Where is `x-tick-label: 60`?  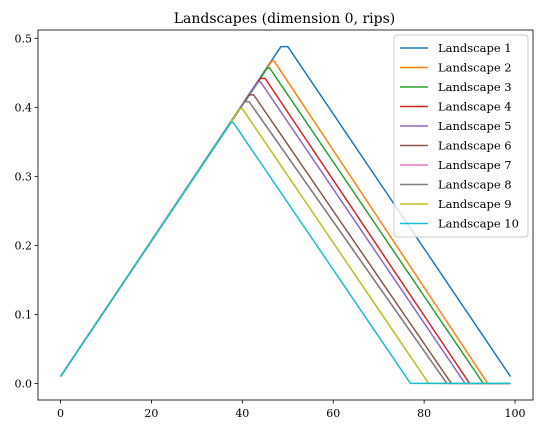 x-tick-label: 60 is located at coordinates (333, 413).